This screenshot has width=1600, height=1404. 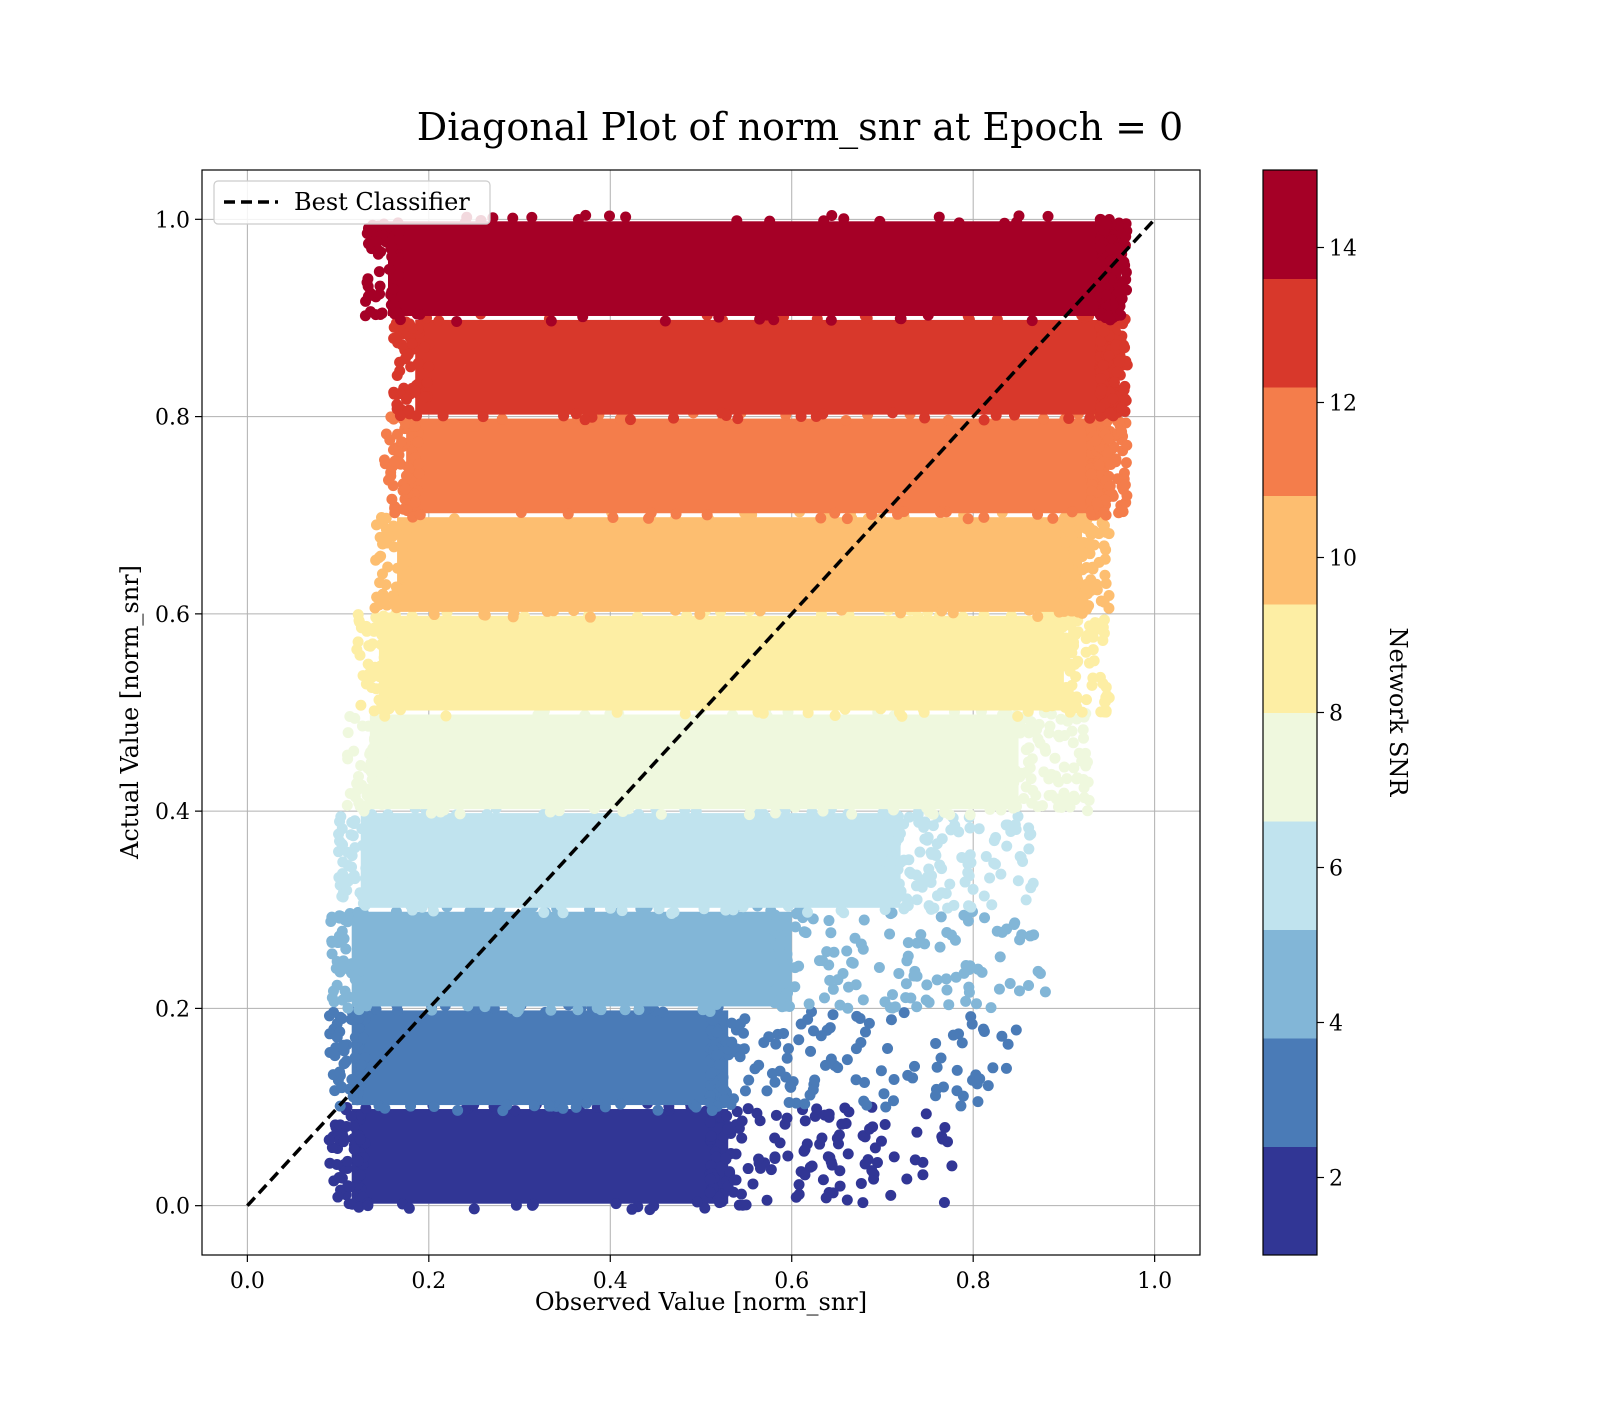 I want to click on y-tick-label: 0.0, so click(x=172, y=1207).